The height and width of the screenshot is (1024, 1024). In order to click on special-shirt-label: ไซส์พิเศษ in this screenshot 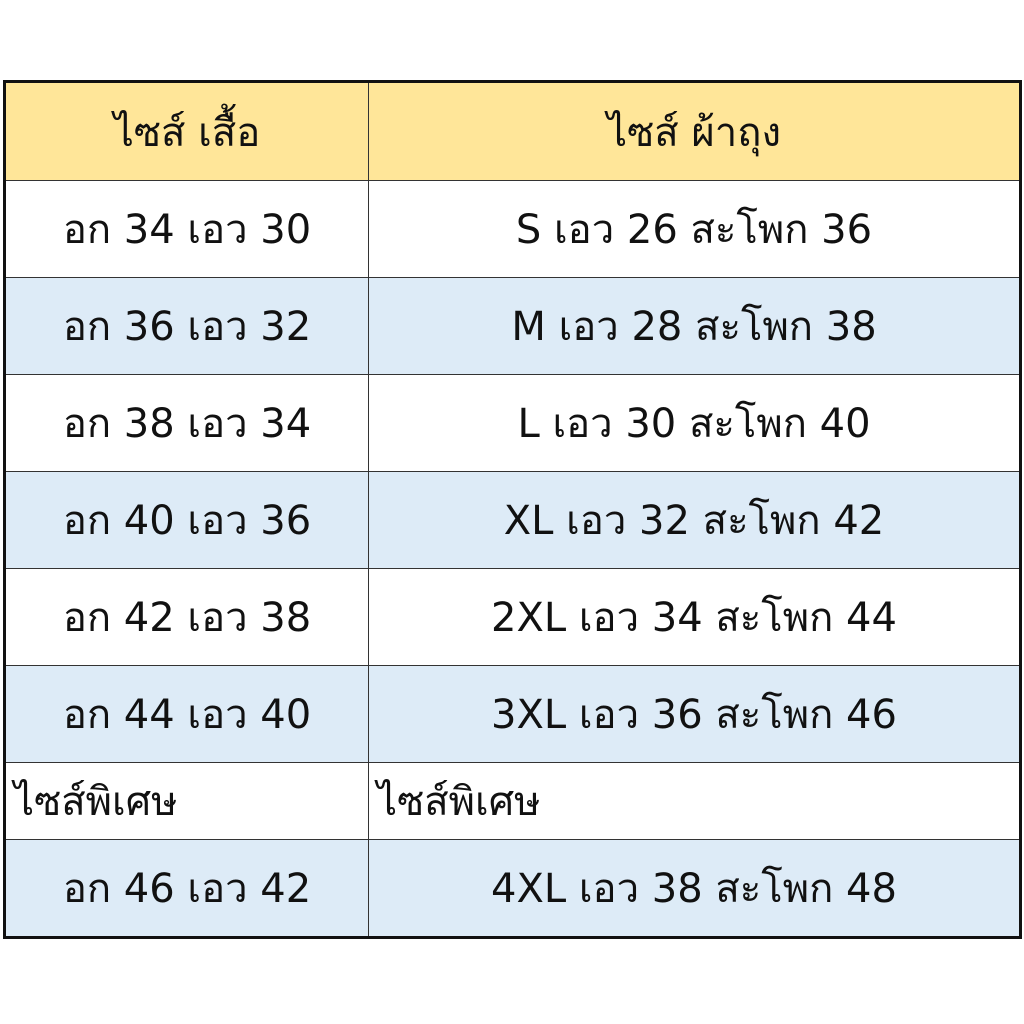, I will do `click(186, 801)`.